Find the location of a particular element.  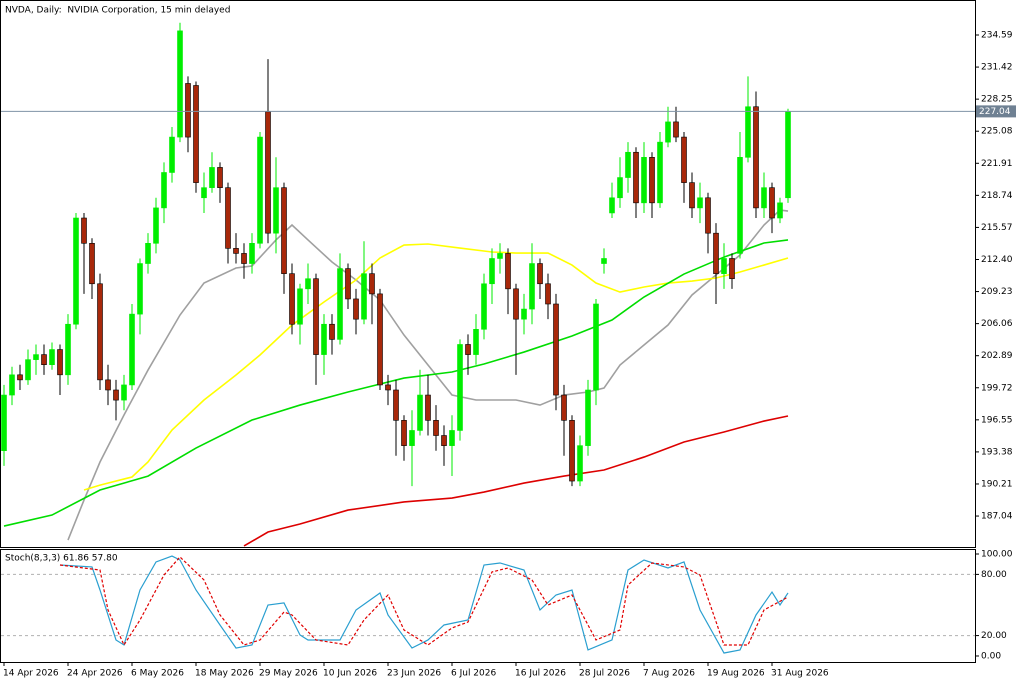

x-tick-label: 23 Jun 2026 is located at coordinates (414, 674).